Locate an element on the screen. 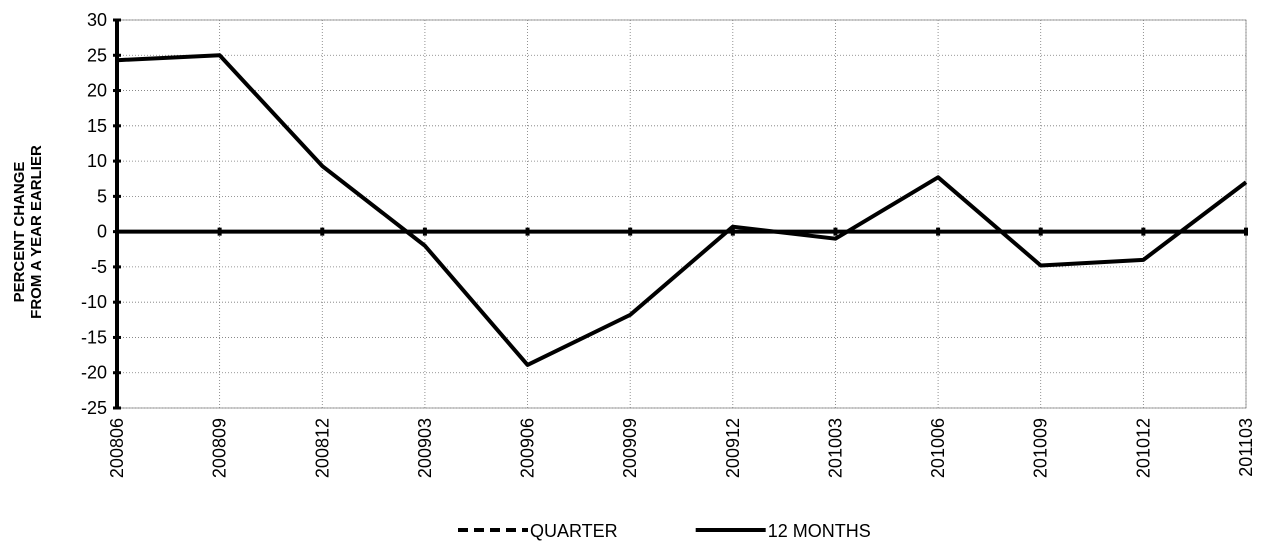  legend-label: QUARTER is located at coordinates (574, 531).